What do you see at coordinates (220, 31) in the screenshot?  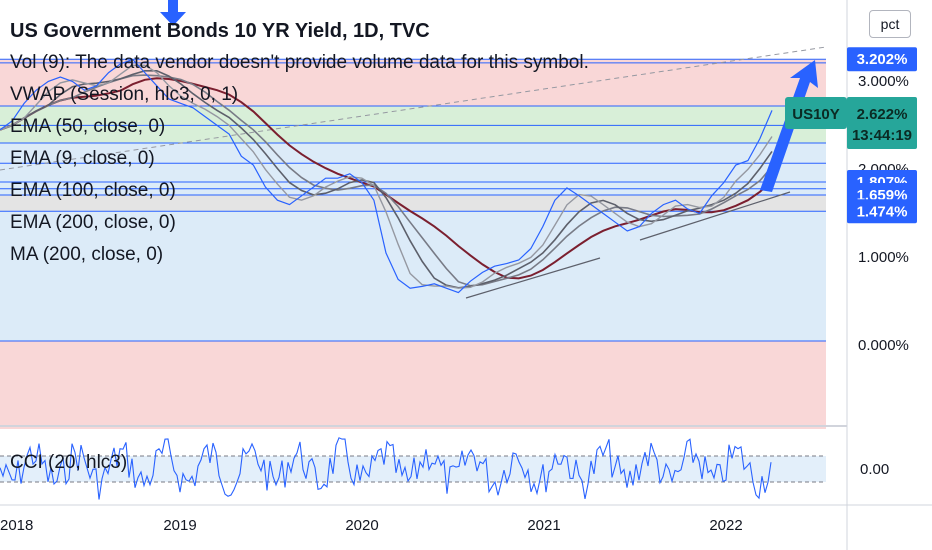 I see `chart-title: US Government Bonds 10 YR Yield, 1D, TVC` at bounding box center [220, 31].